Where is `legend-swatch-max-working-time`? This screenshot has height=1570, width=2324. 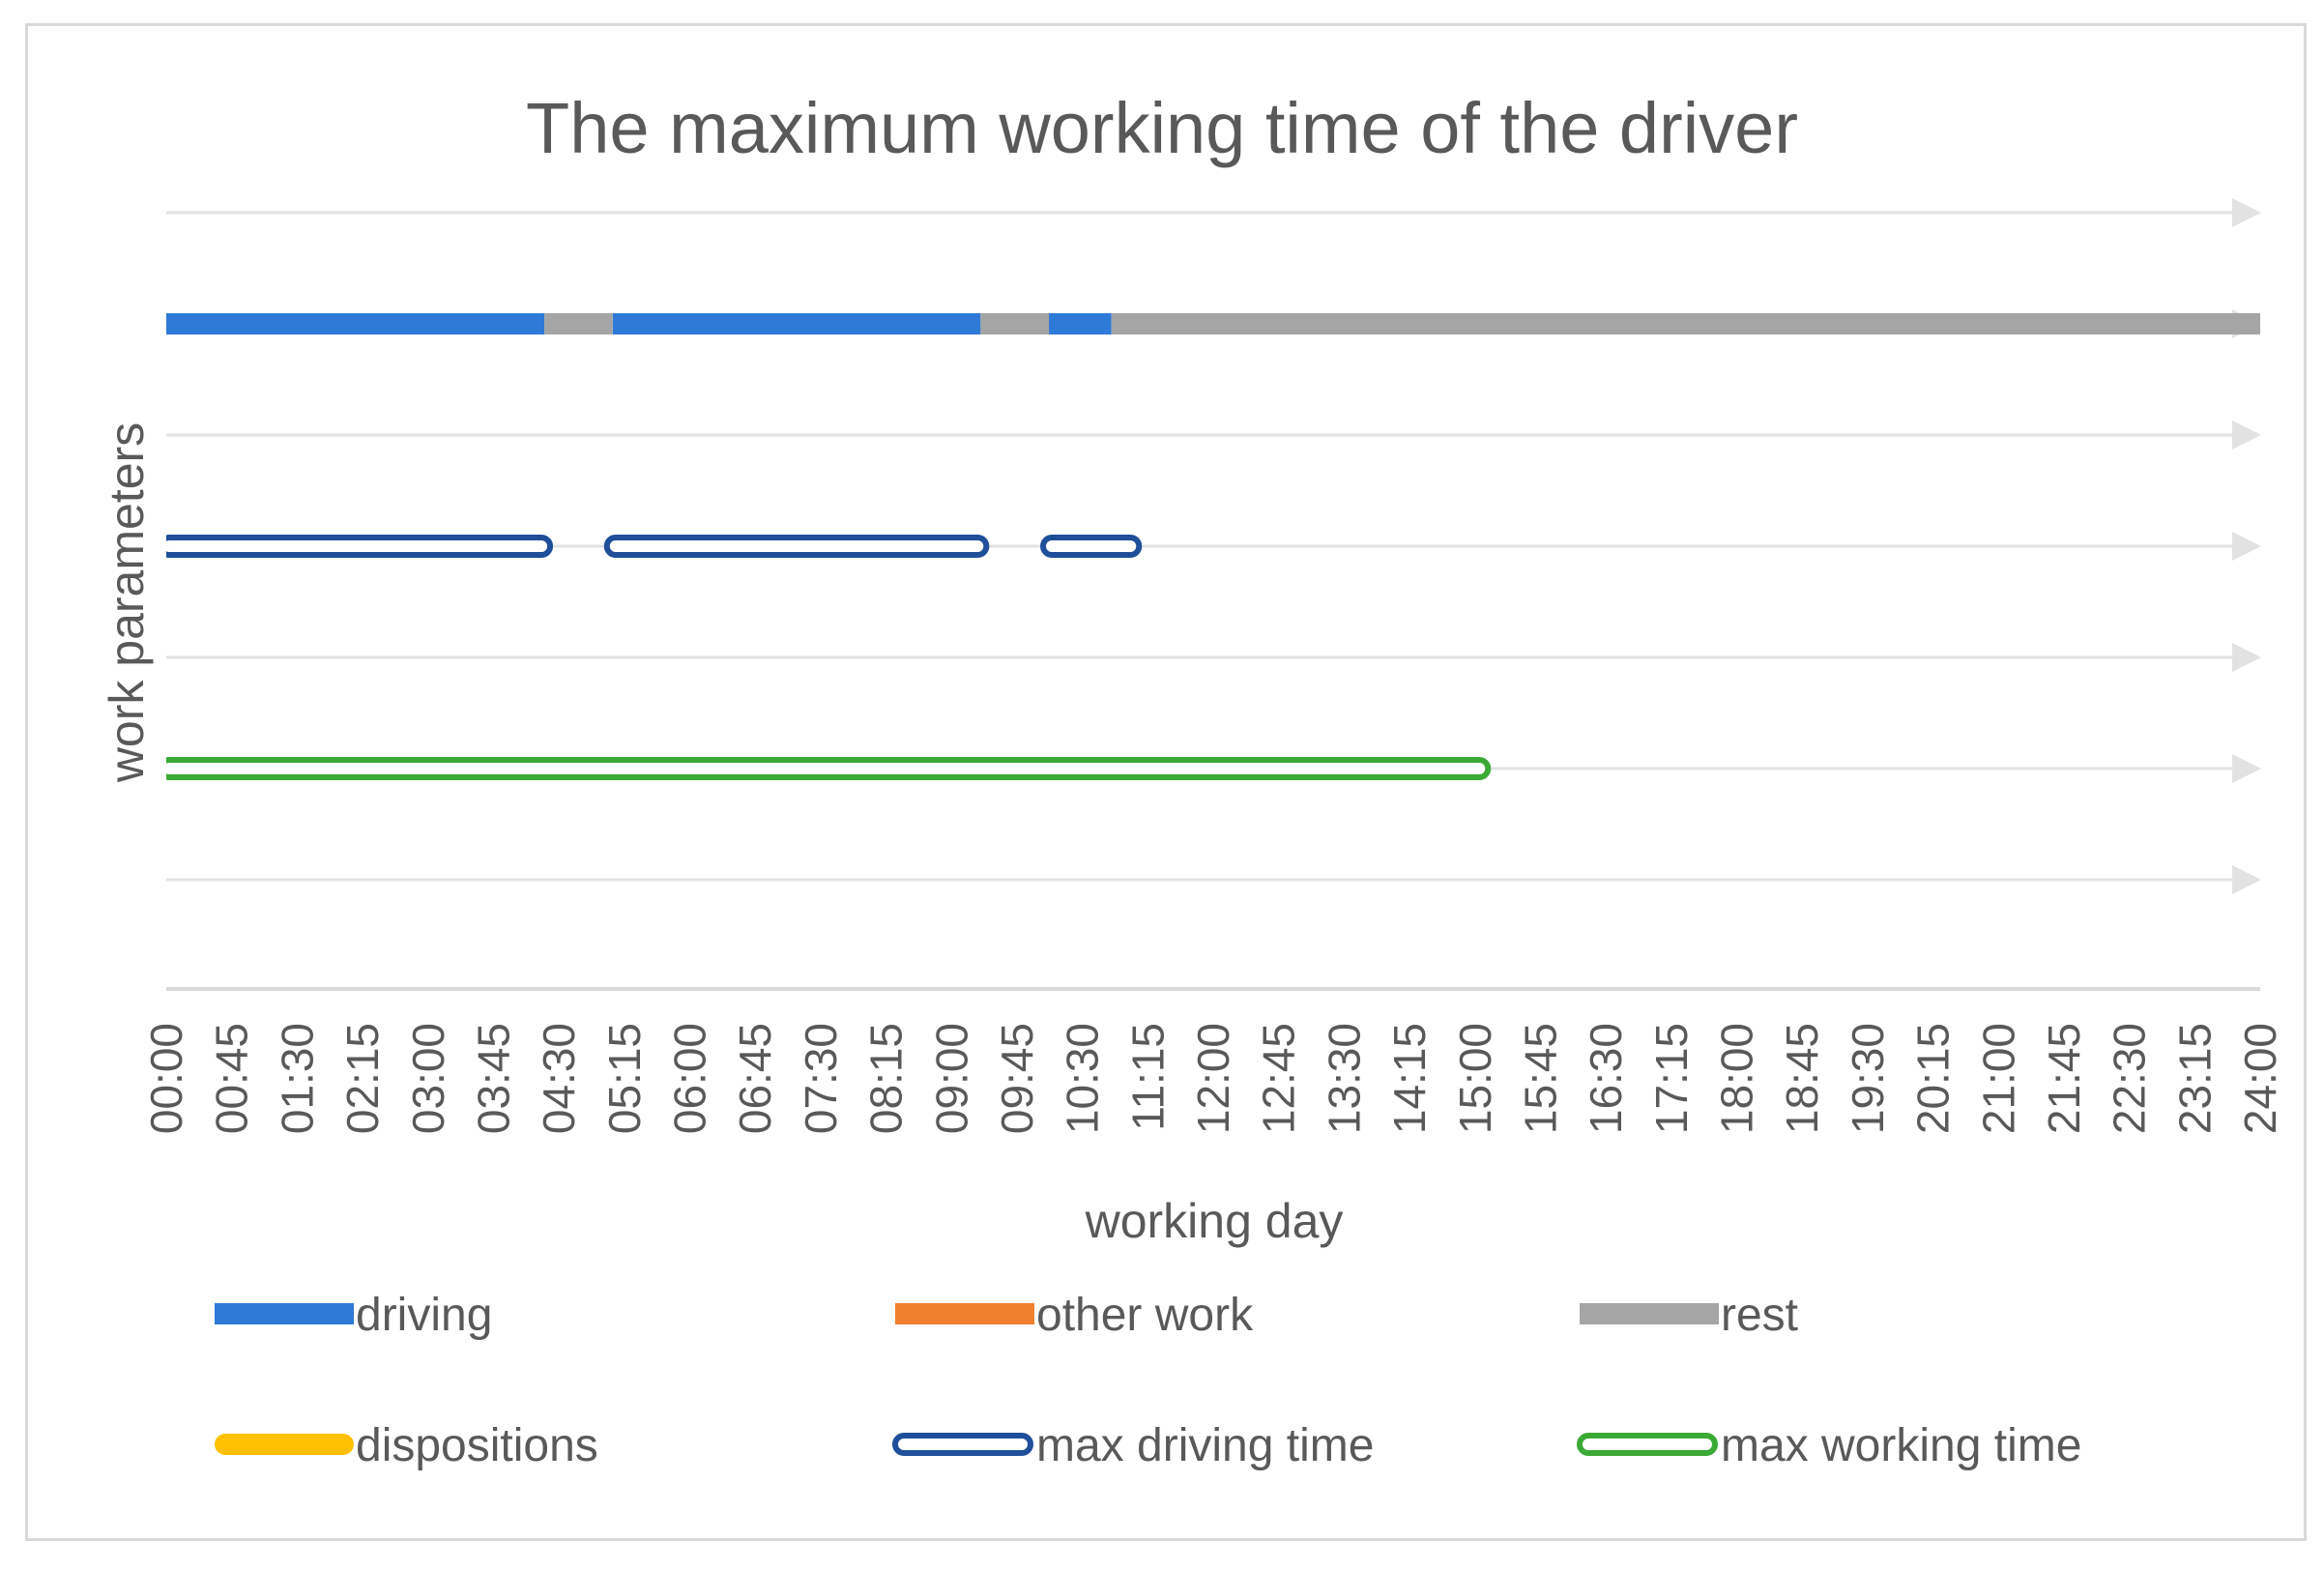 legend-swatch-max-working-time is located at coordinates (1647, 1444).